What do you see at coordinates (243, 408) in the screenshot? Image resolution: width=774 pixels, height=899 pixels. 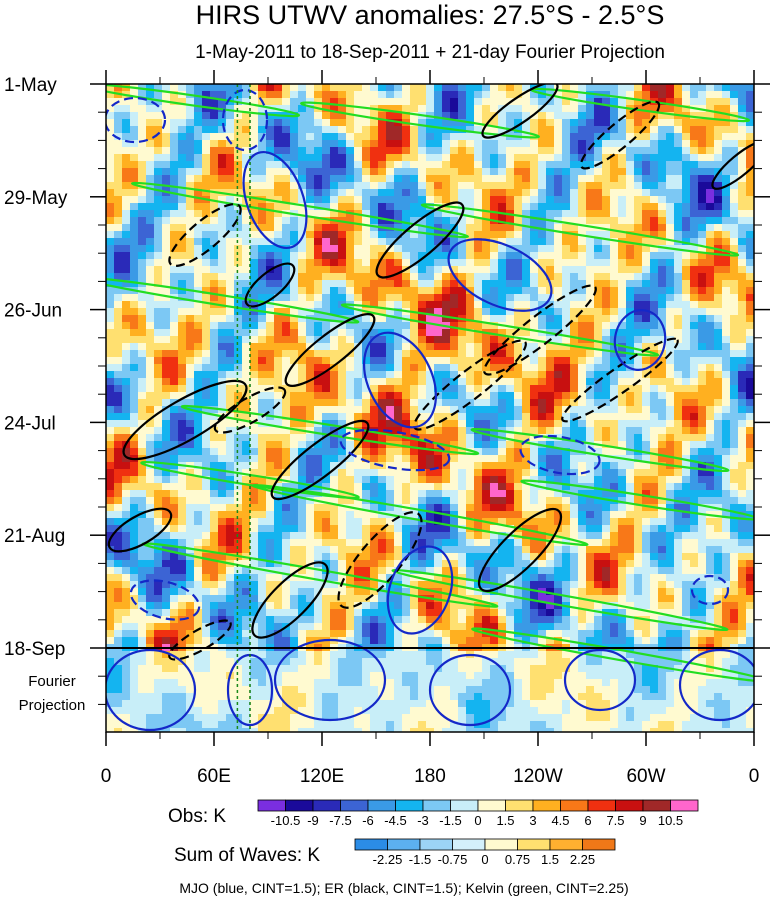 I see `reference-lines` at bounding box center [243, 408].